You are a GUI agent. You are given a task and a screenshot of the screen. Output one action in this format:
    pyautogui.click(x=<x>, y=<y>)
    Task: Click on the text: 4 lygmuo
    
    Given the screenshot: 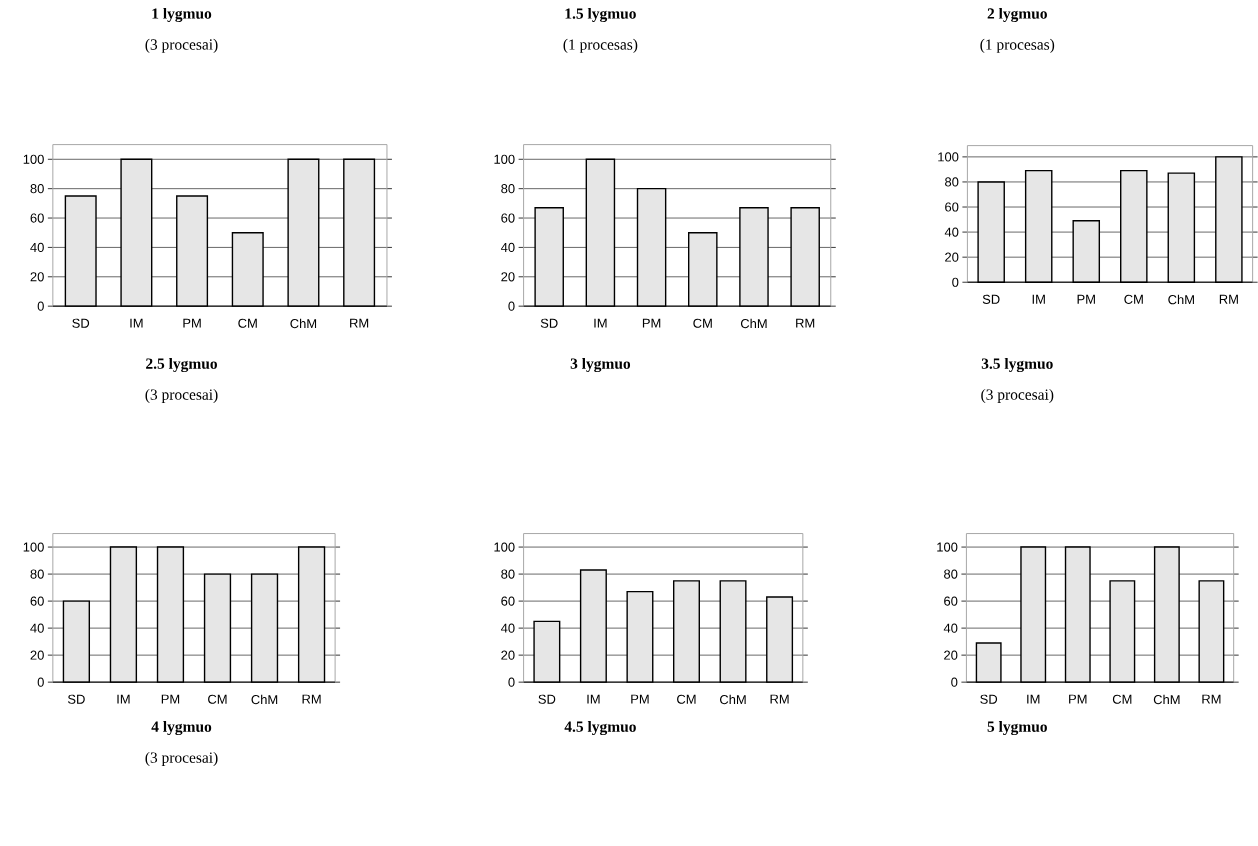 What is the action you would take?
    pyautogui.click(x=181, y=728)
    